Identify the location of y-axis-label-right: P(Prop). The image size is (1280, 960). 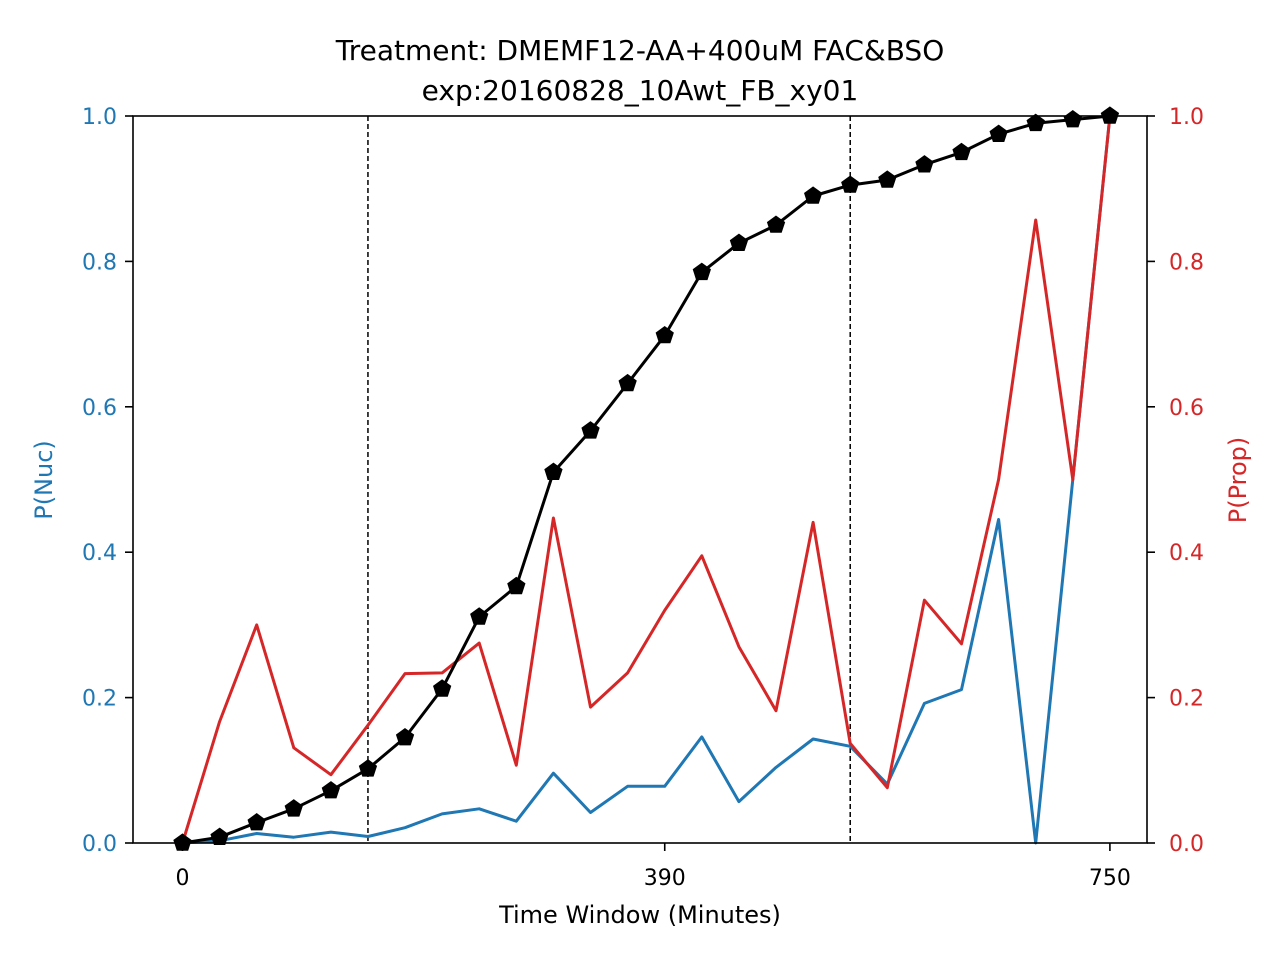
(1238, 480).